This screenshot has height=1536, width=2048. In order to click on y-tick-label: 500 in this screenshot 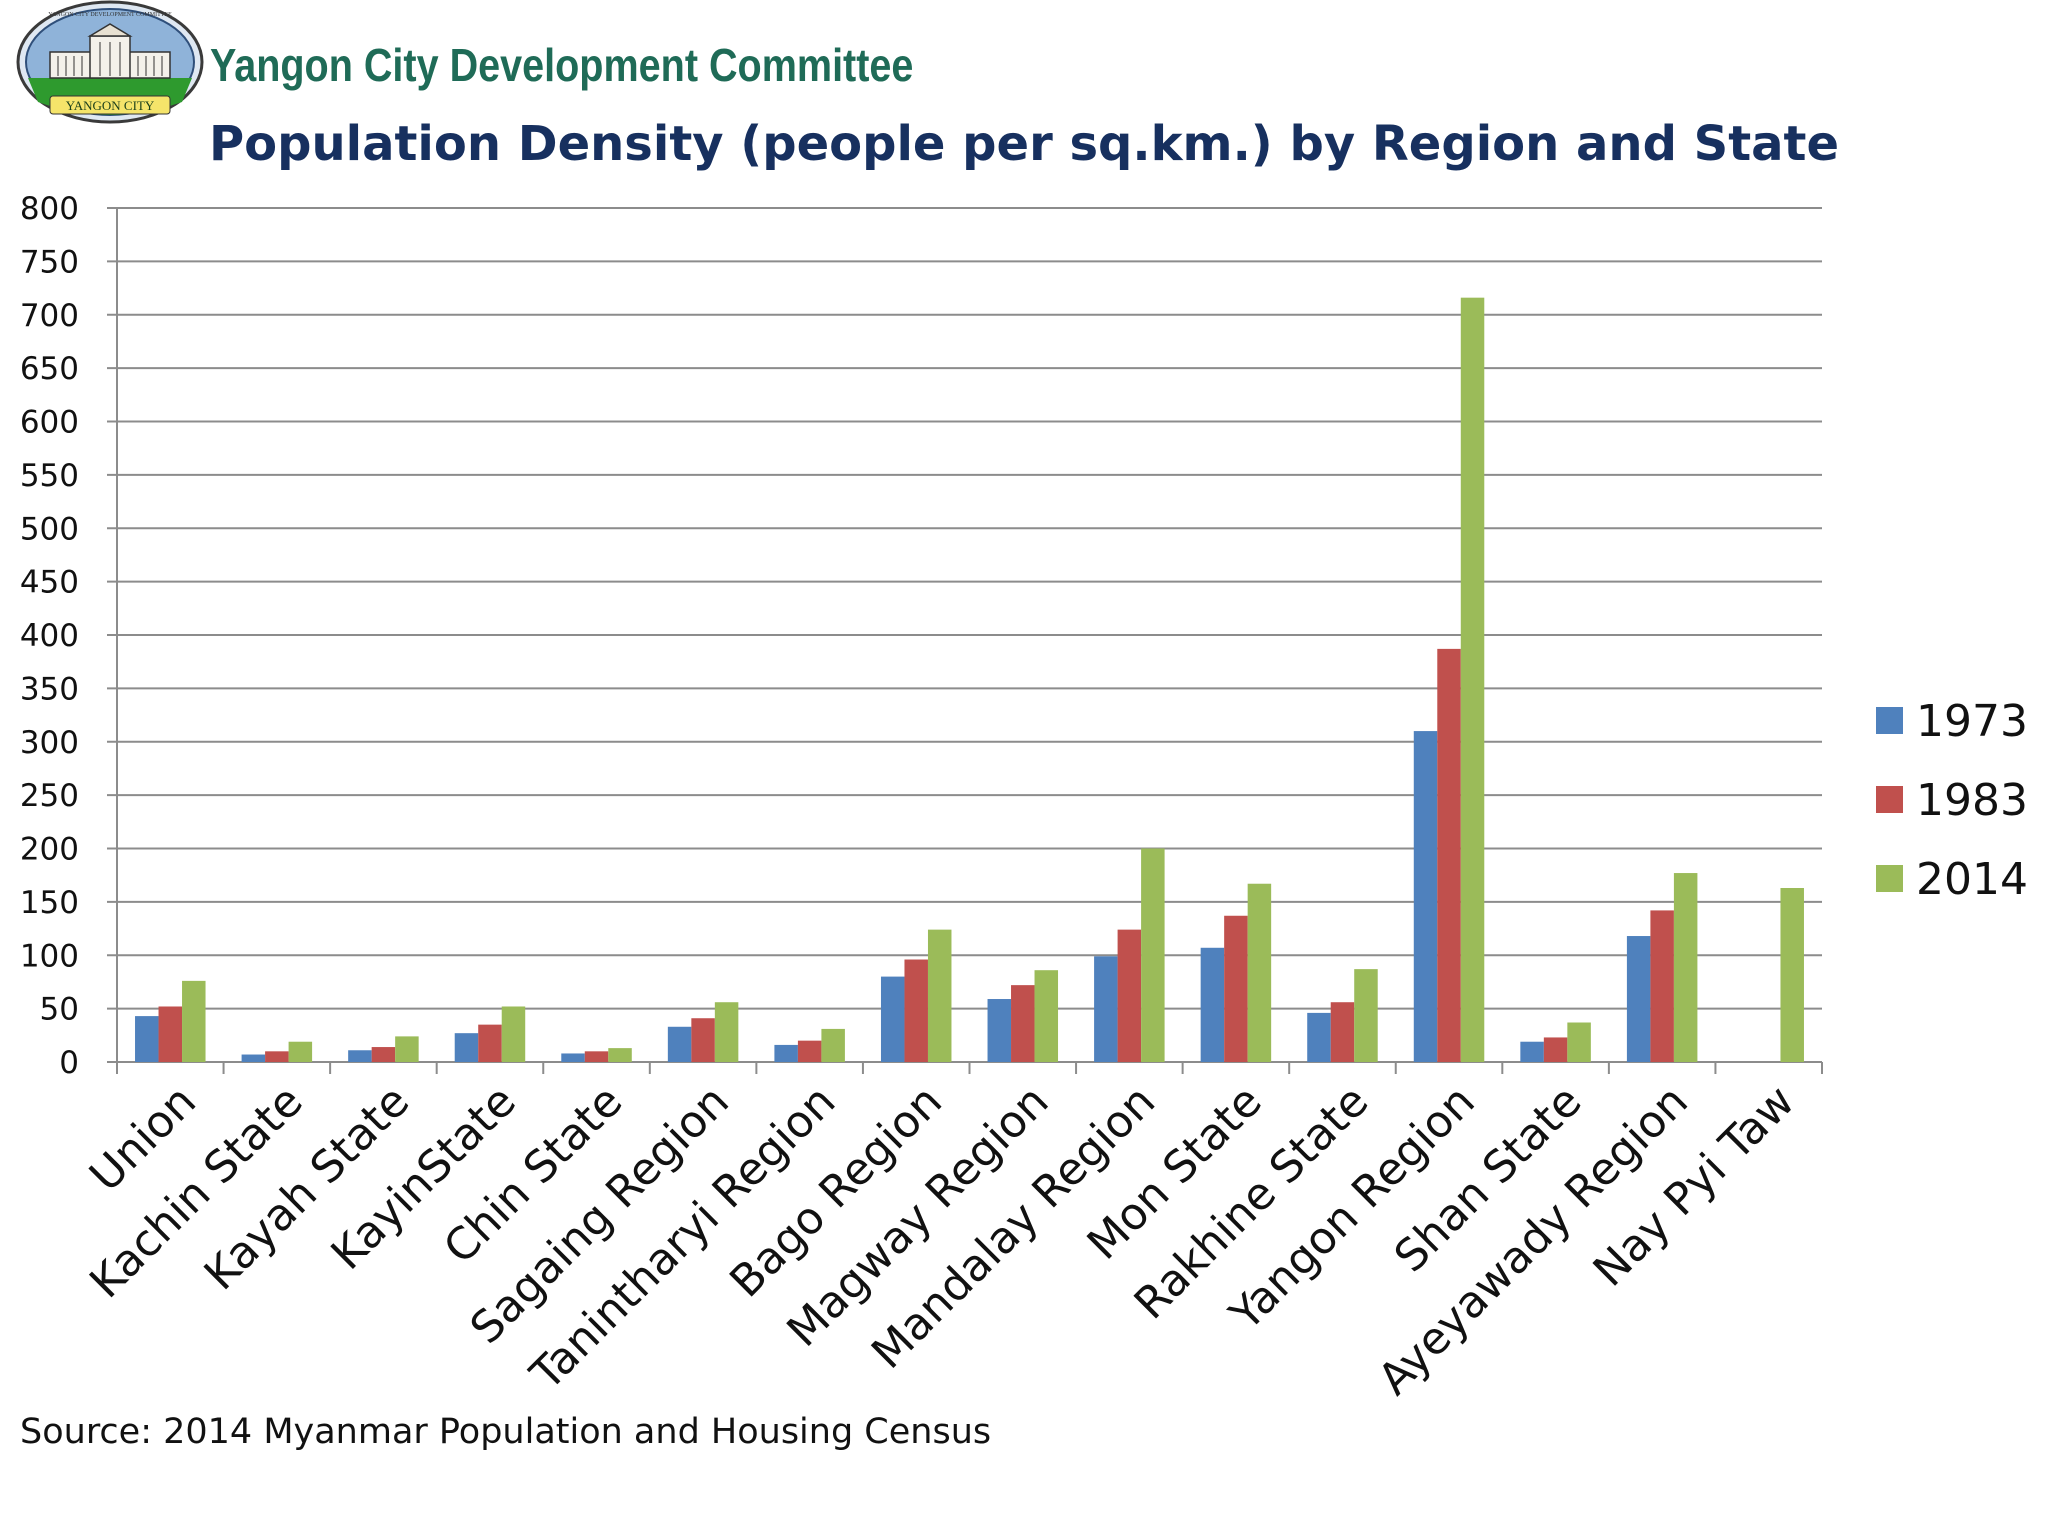, I will do `click(49, 529)`.